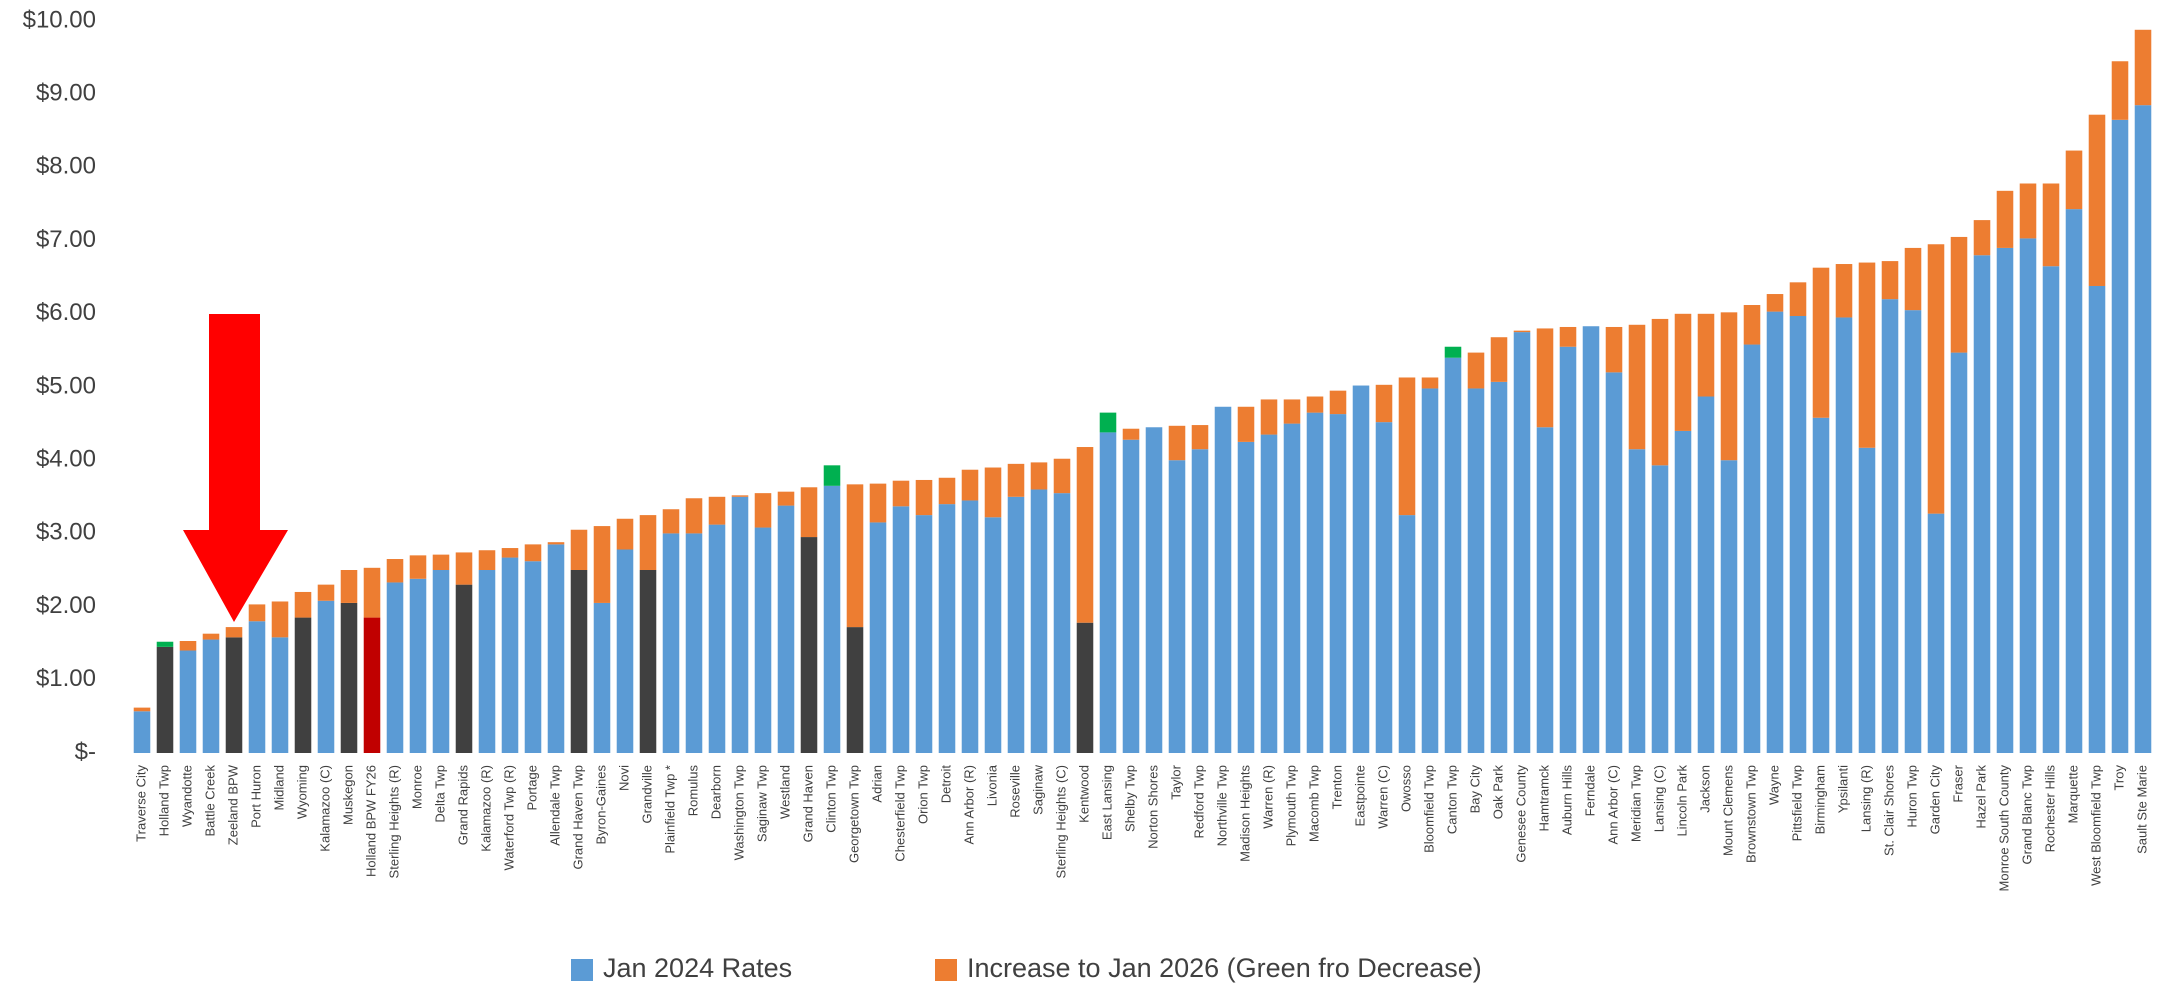 Image resolution: width=2159 pixels, height=987 pixels. I want to click on x-tick-label: Zeeland BPW, so click(232, 804).